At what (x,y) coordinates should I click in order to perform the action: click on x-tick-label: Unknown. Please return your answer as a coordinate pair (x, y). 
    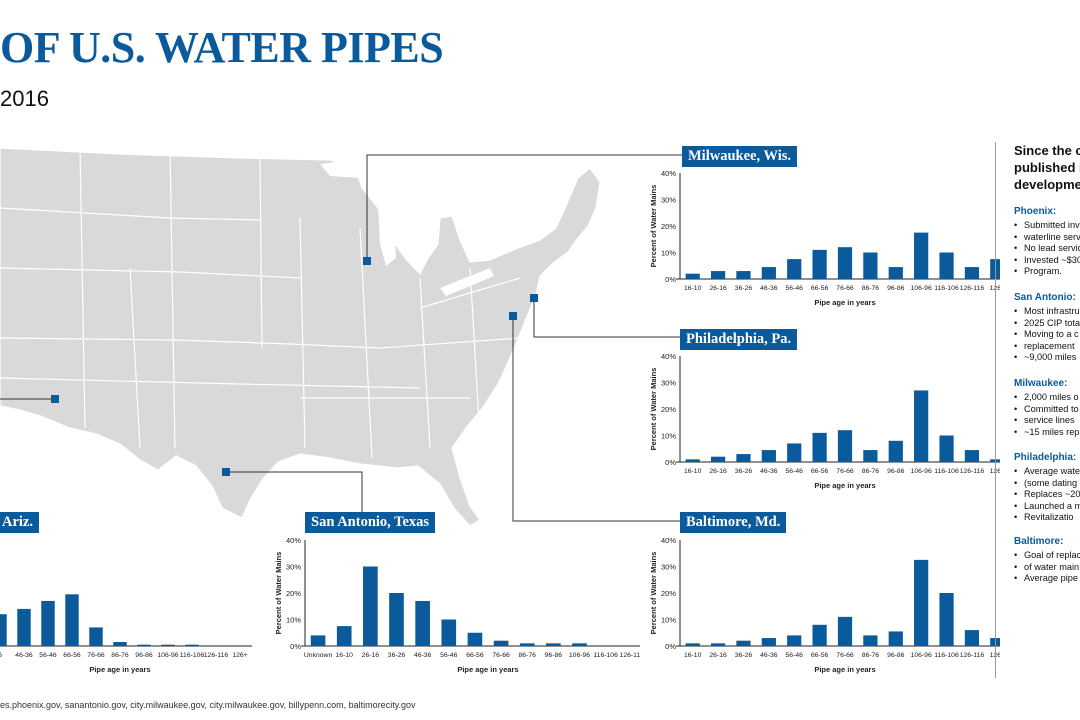
    Looking at the image, I should click on (318, 655).